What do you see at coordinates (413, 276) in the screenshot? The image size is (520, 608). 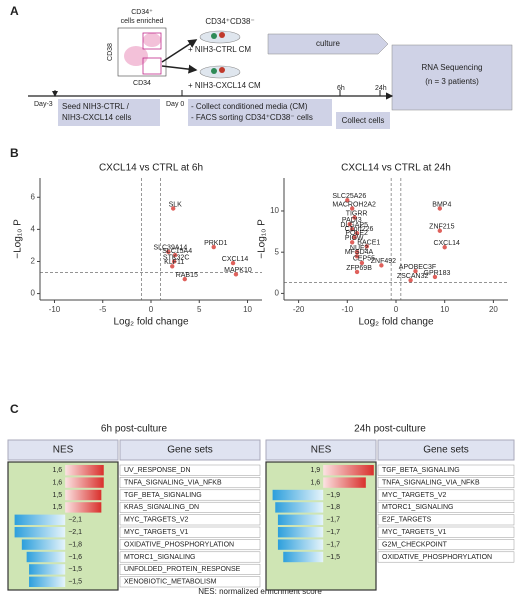 I see `point-label: ZSCAN32` at bounding box center [413, 276].